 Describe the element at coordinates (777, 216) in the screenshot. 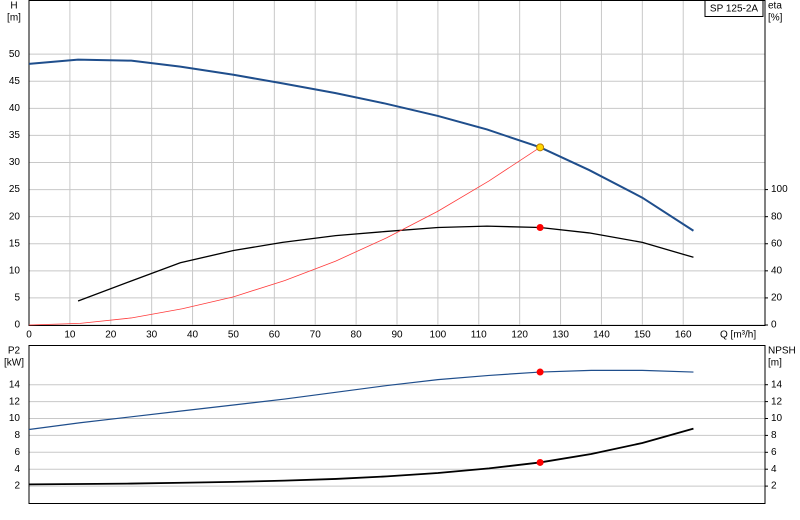

I see `y2-tick-label: 80` at that location.